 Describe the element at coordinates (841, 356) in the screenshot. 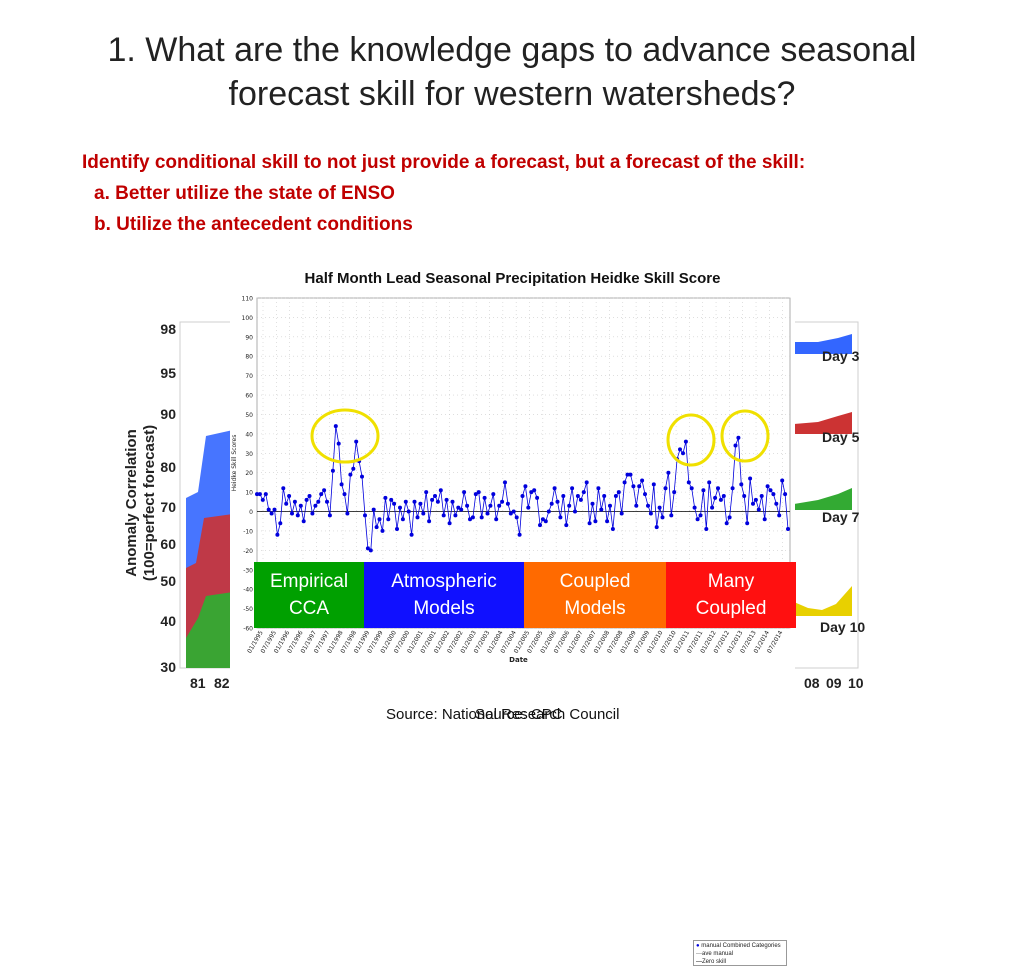

I see `day-3-label: Day 3` at that location.